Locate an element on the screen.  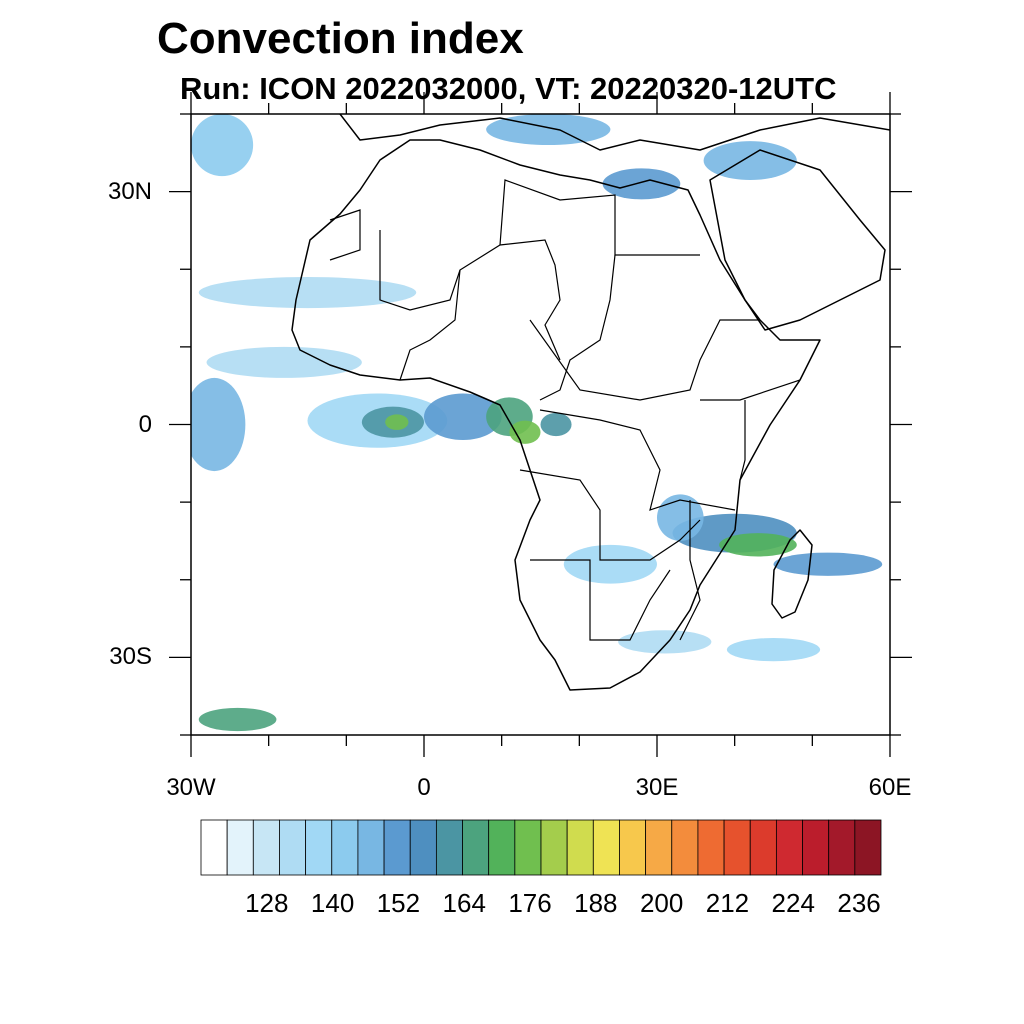
colorbar-label: 200 is located at coordinates (661, 903).